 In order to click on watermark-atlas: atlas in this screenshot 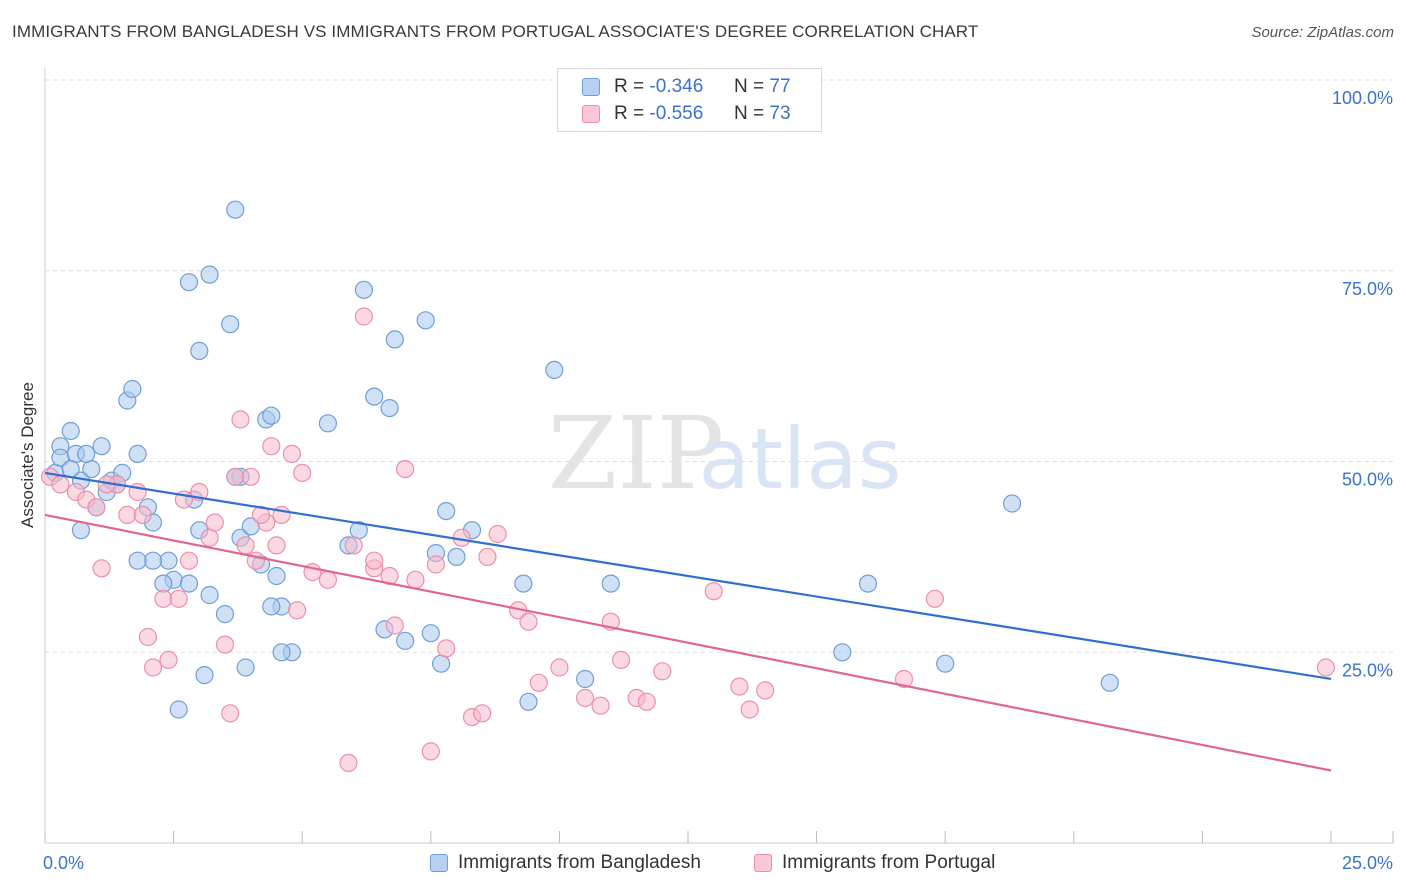, I will do `click(800, 459)`.